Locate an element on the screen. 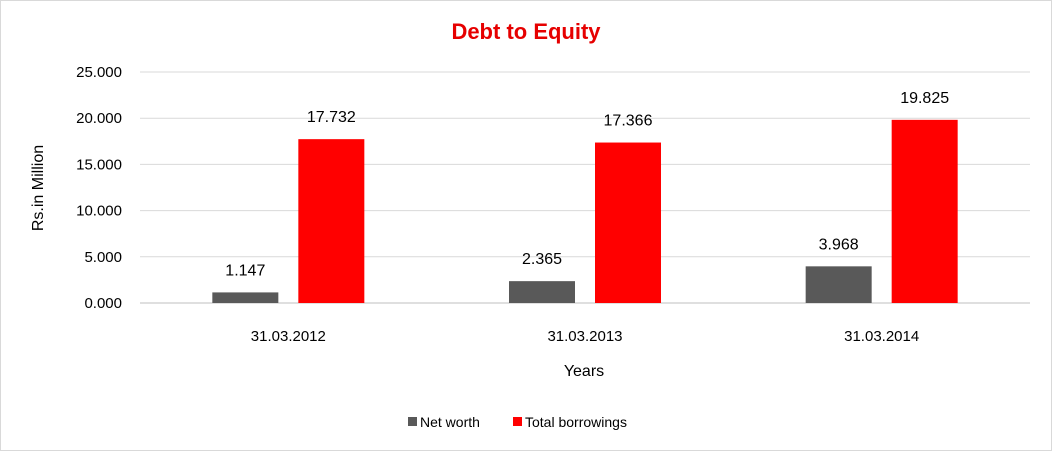 The height and width of the screenshot is (451, 1052). x-axis-ticks: 31.03.2012 31.03.2013 31.03.2014 is located at coordinates (585, 336).